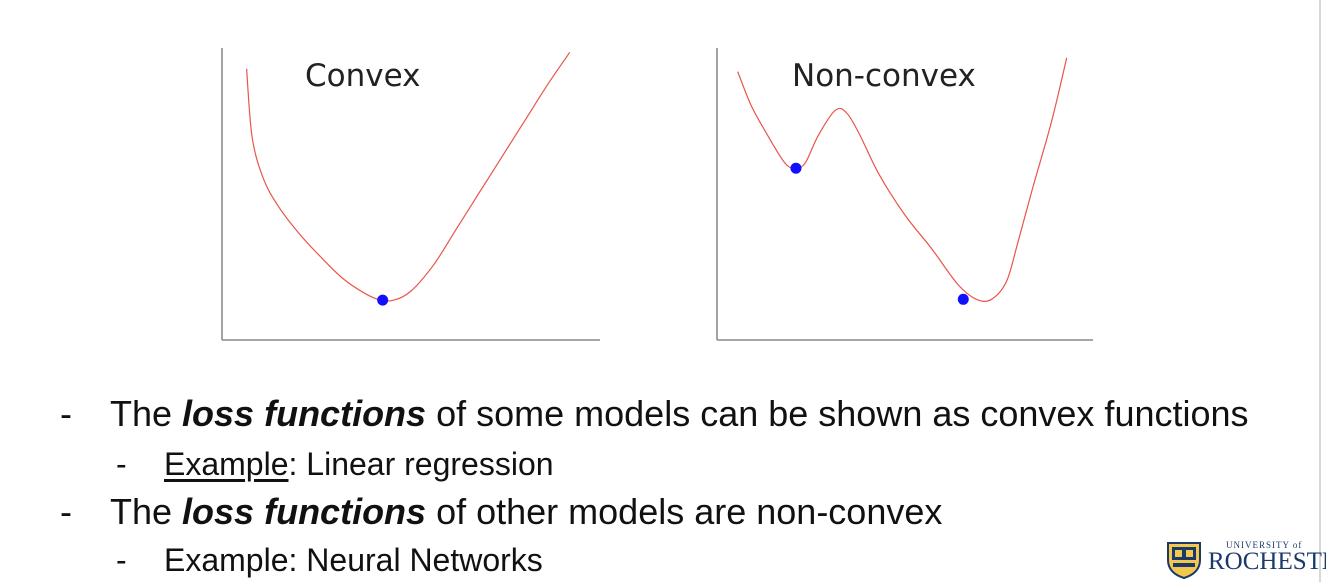 The height and width of the screenshot is (582, 1326). What do you see at coordinates (684, 511) in the screenshot?
I see `bullet-text-part: of other models are non-convex` at bounding box center [684, 511].